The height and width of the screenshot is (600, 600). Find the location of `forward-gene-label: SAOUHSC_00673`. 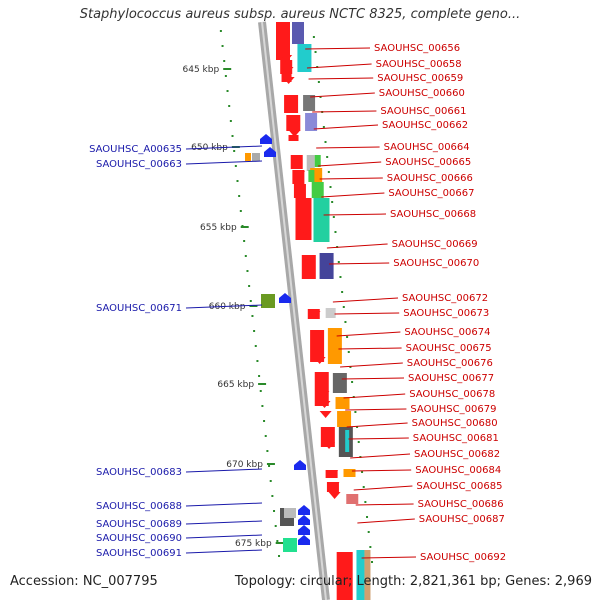

forward-gene-label: SAOUHSC_00673 is located at coordinates (446, 313).